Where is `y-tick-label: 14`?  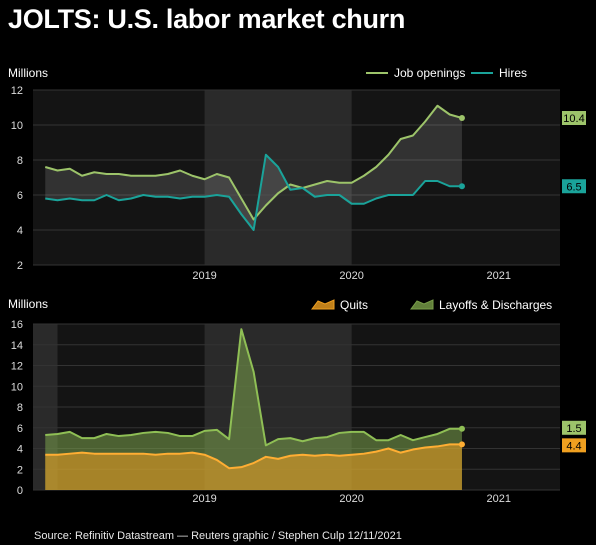
y-tick-label: 14 is located at coordinates (17, 346).